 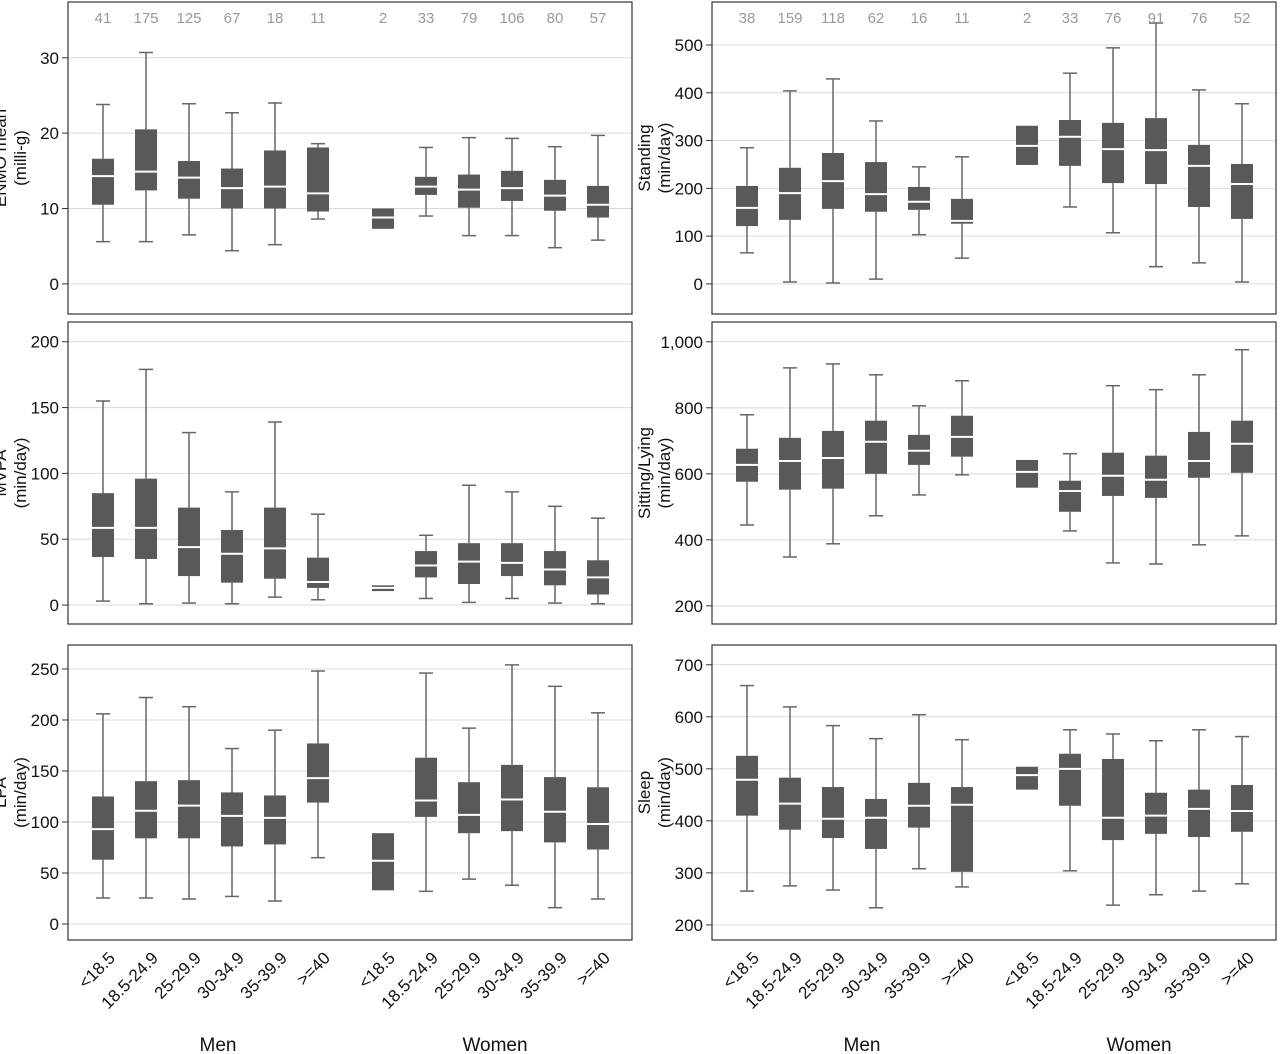 I want to click on count-label: 16, so click(x=919, y=18).